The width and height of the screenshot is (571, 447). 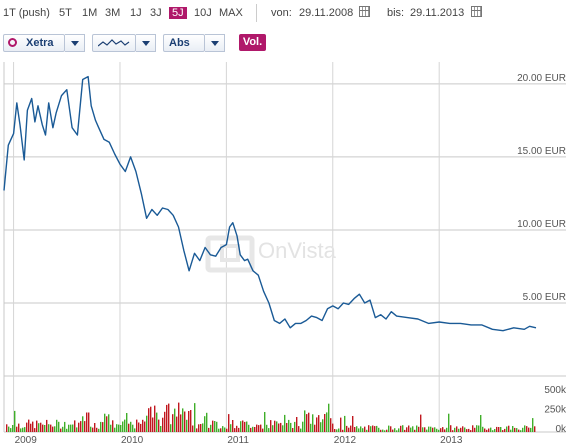 What do you see at coordinates (231, 13) in the screenshot?
I see `range-max: MAX` at bounding box center [231, 13].